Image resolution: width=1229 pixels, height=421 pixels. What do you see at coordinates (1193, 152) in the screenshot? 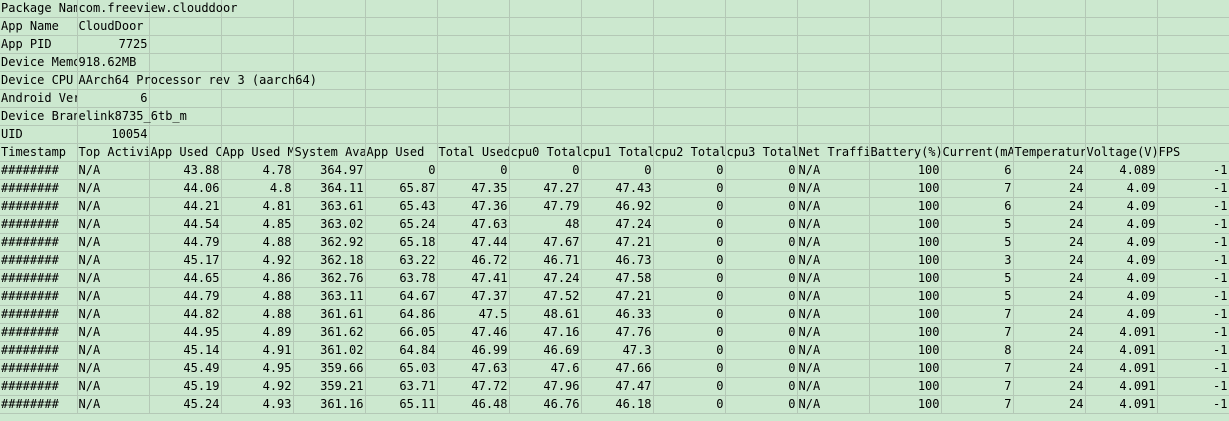
I see `column-header-cell: FPS` at bounding box center [1193, 152].